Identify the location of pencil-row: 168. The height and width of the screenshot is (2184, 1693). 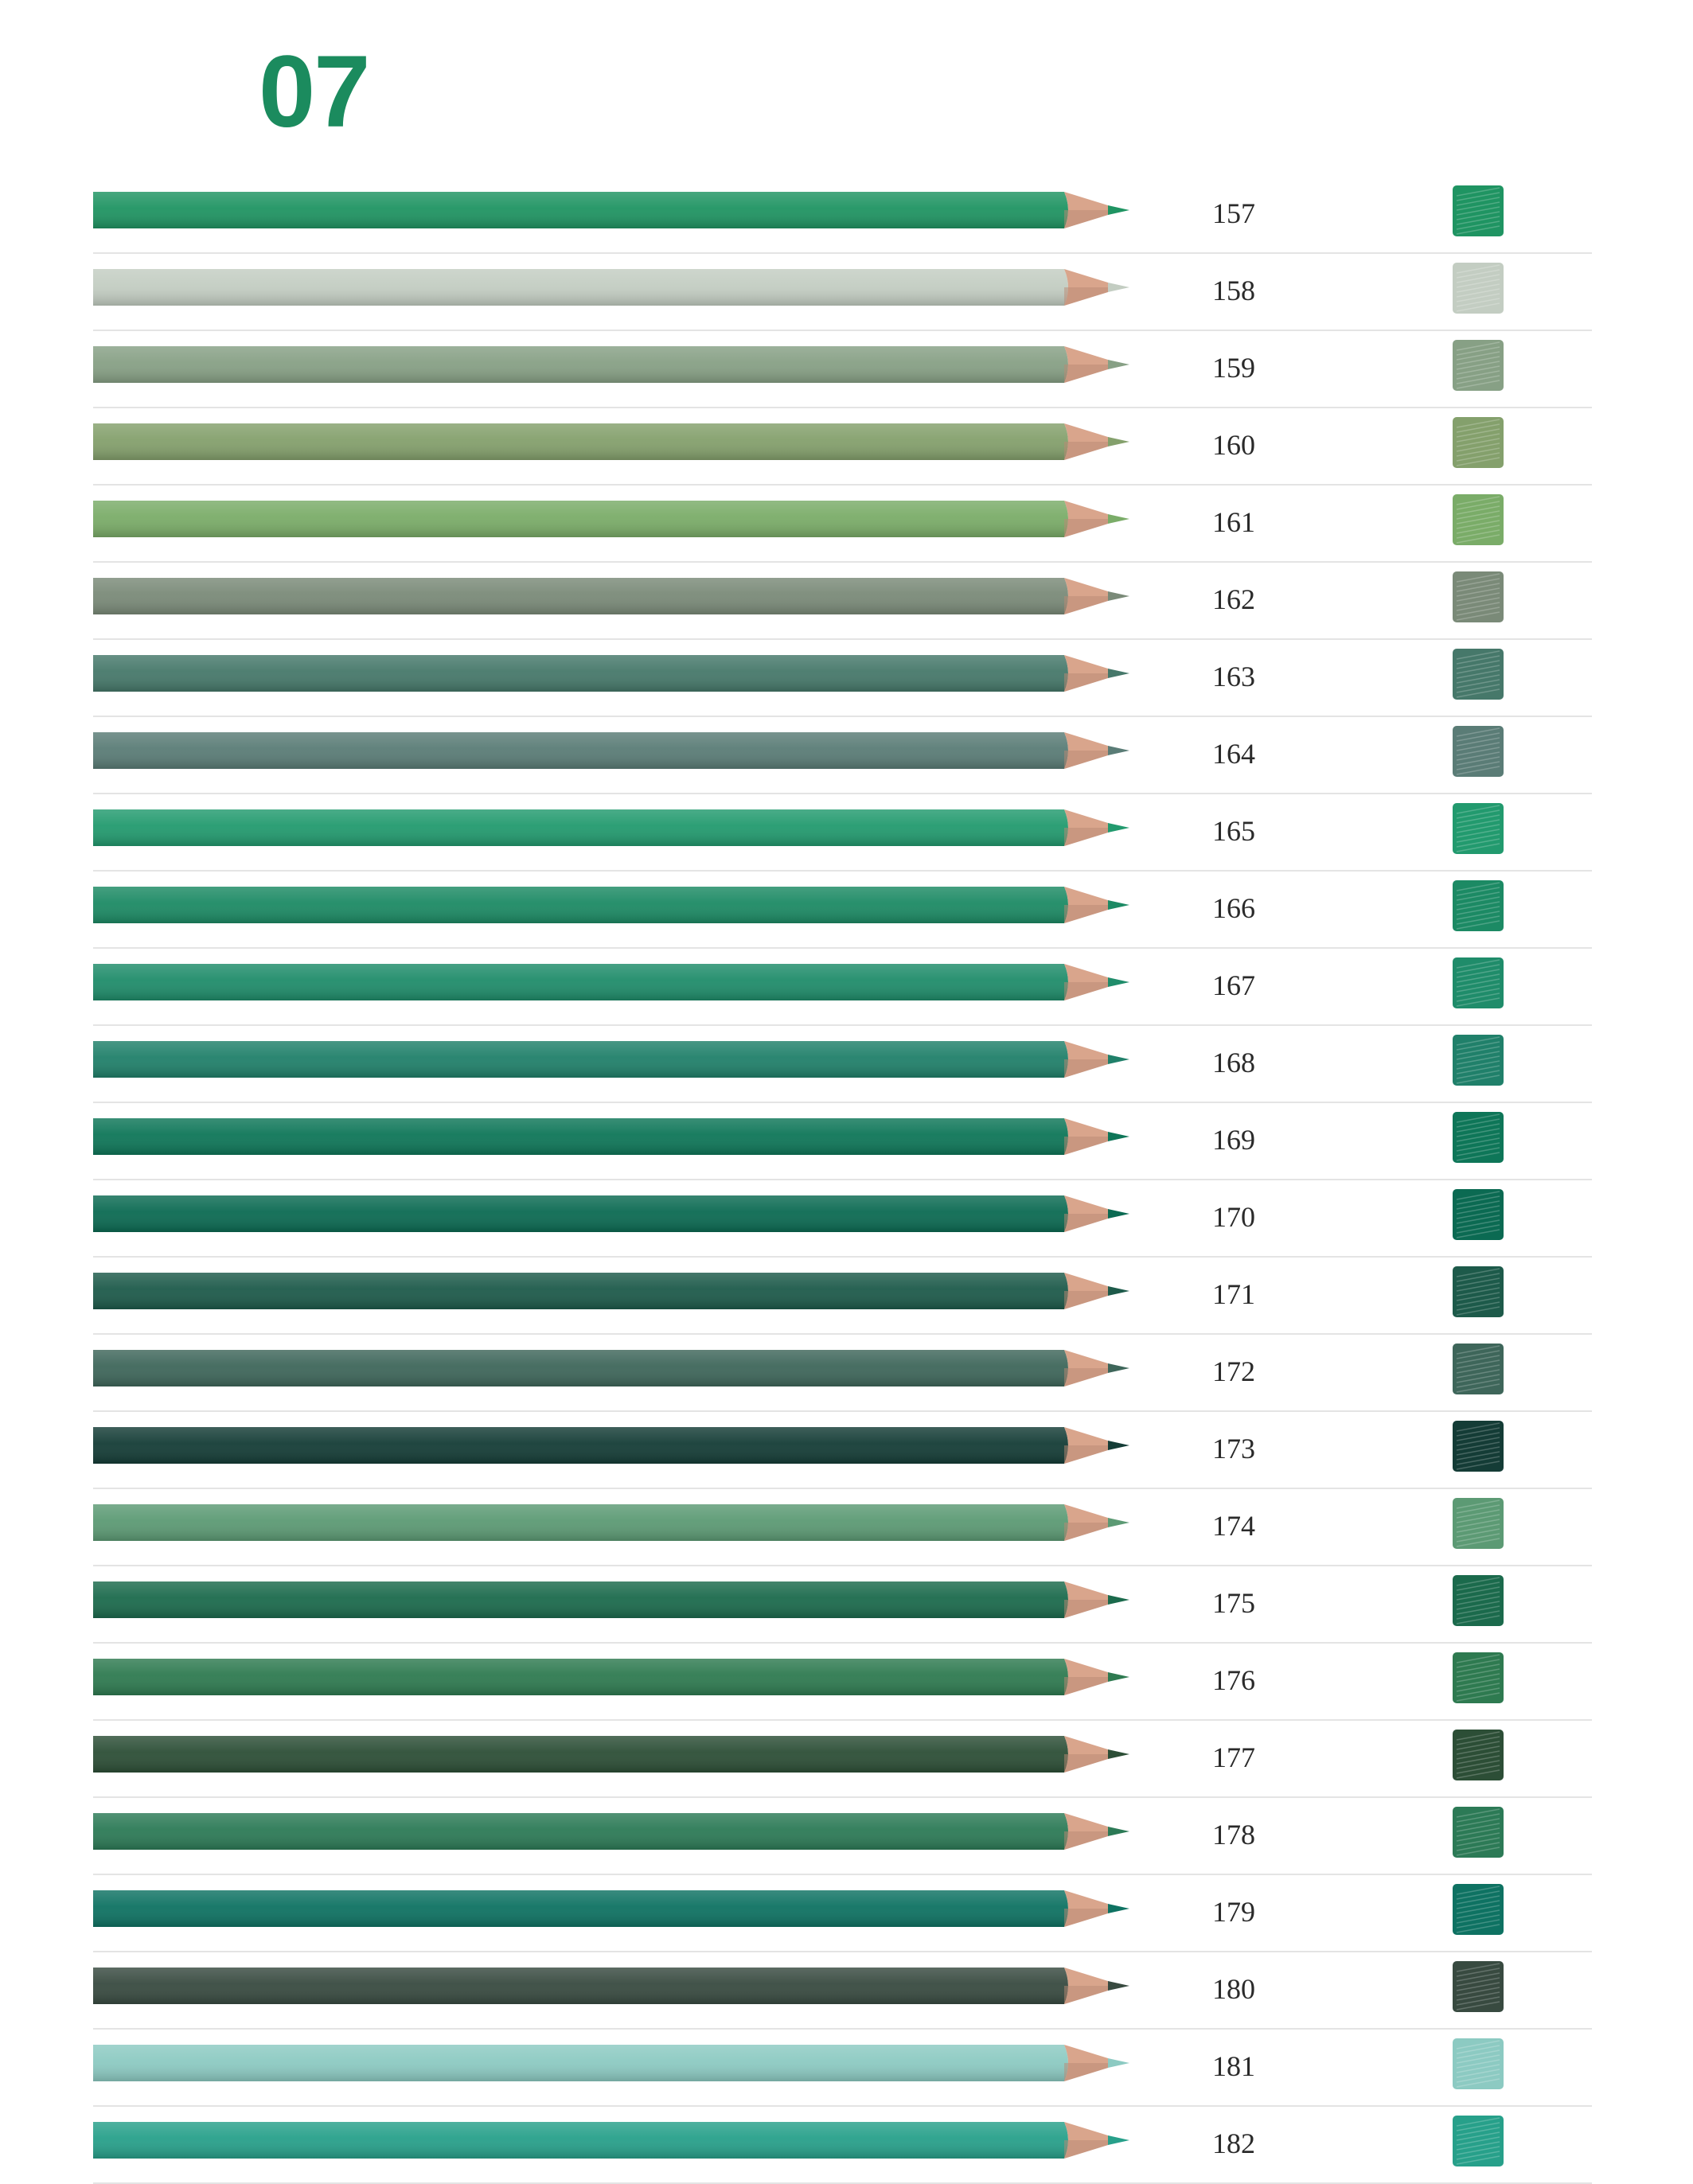
(842, 1064).